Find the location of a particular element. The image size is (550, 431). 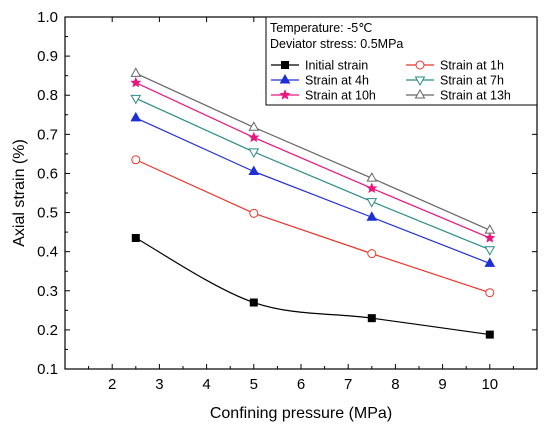

y-tick-label: 0.6 is located at coordinates (47, 173).